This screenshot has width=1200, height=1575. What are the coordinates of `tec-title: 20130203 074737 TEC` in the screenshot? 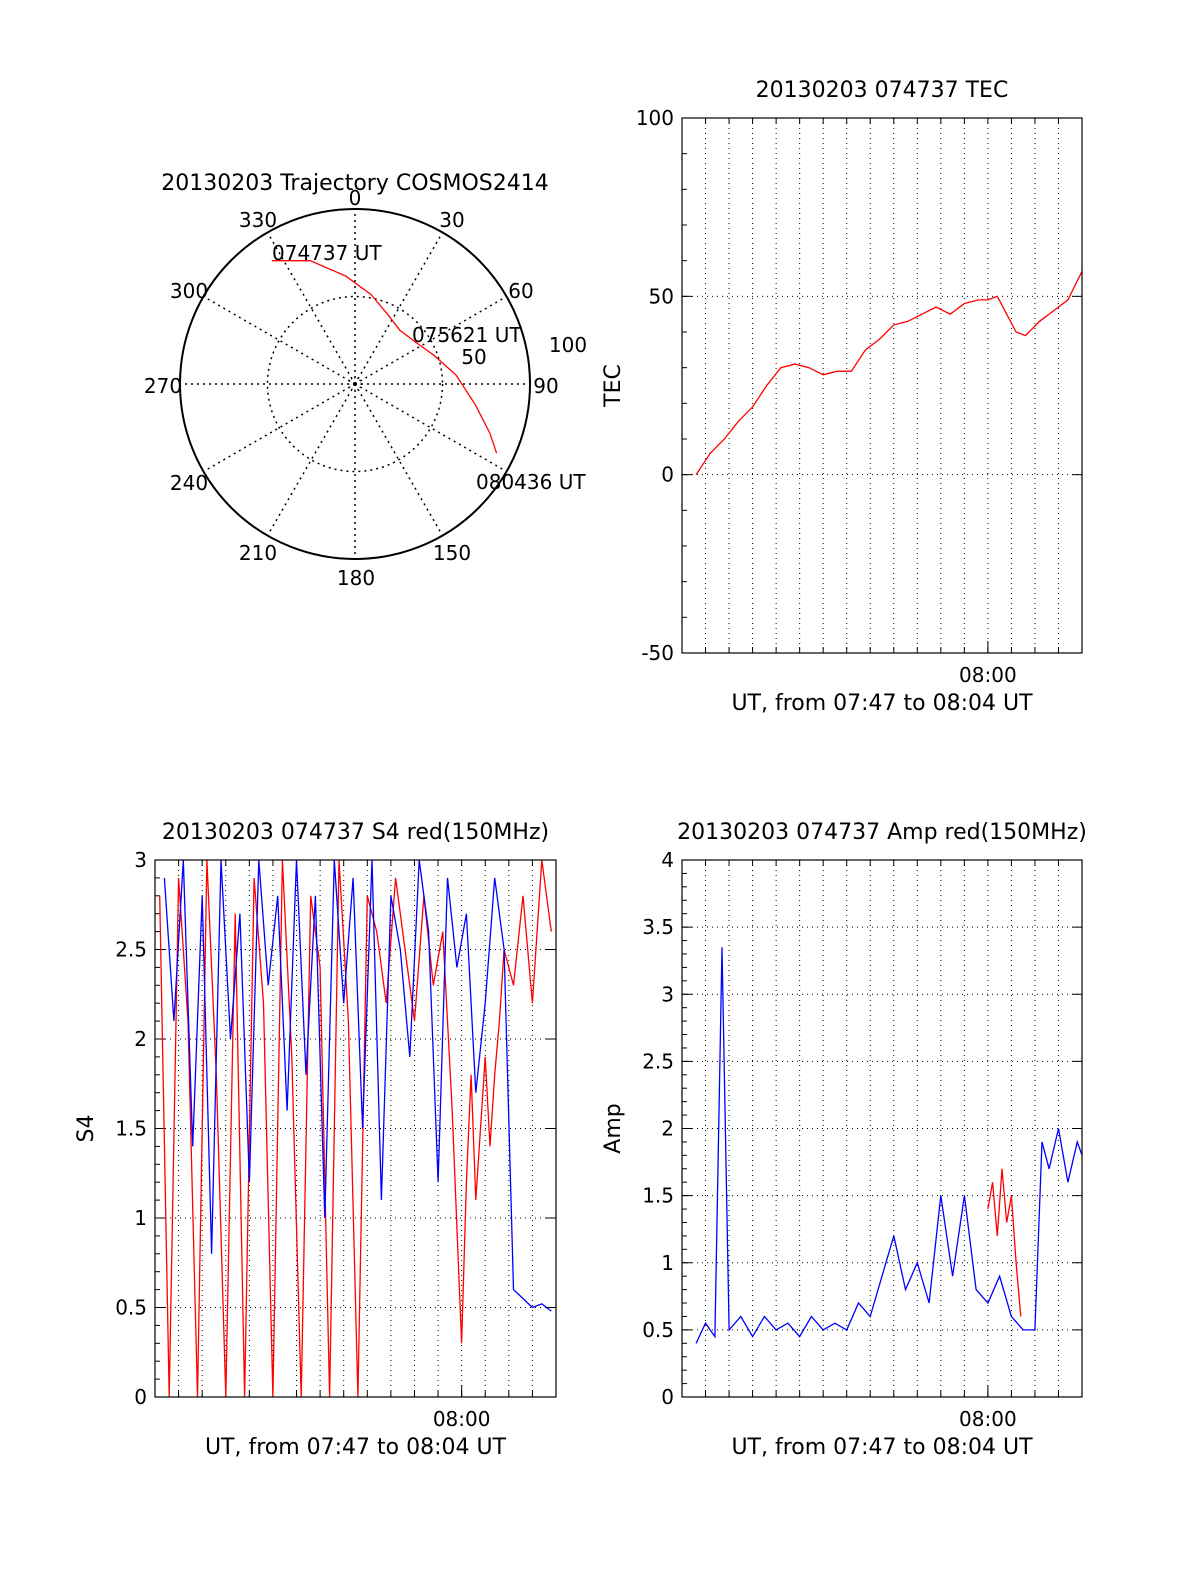 It's located at (882, 90).